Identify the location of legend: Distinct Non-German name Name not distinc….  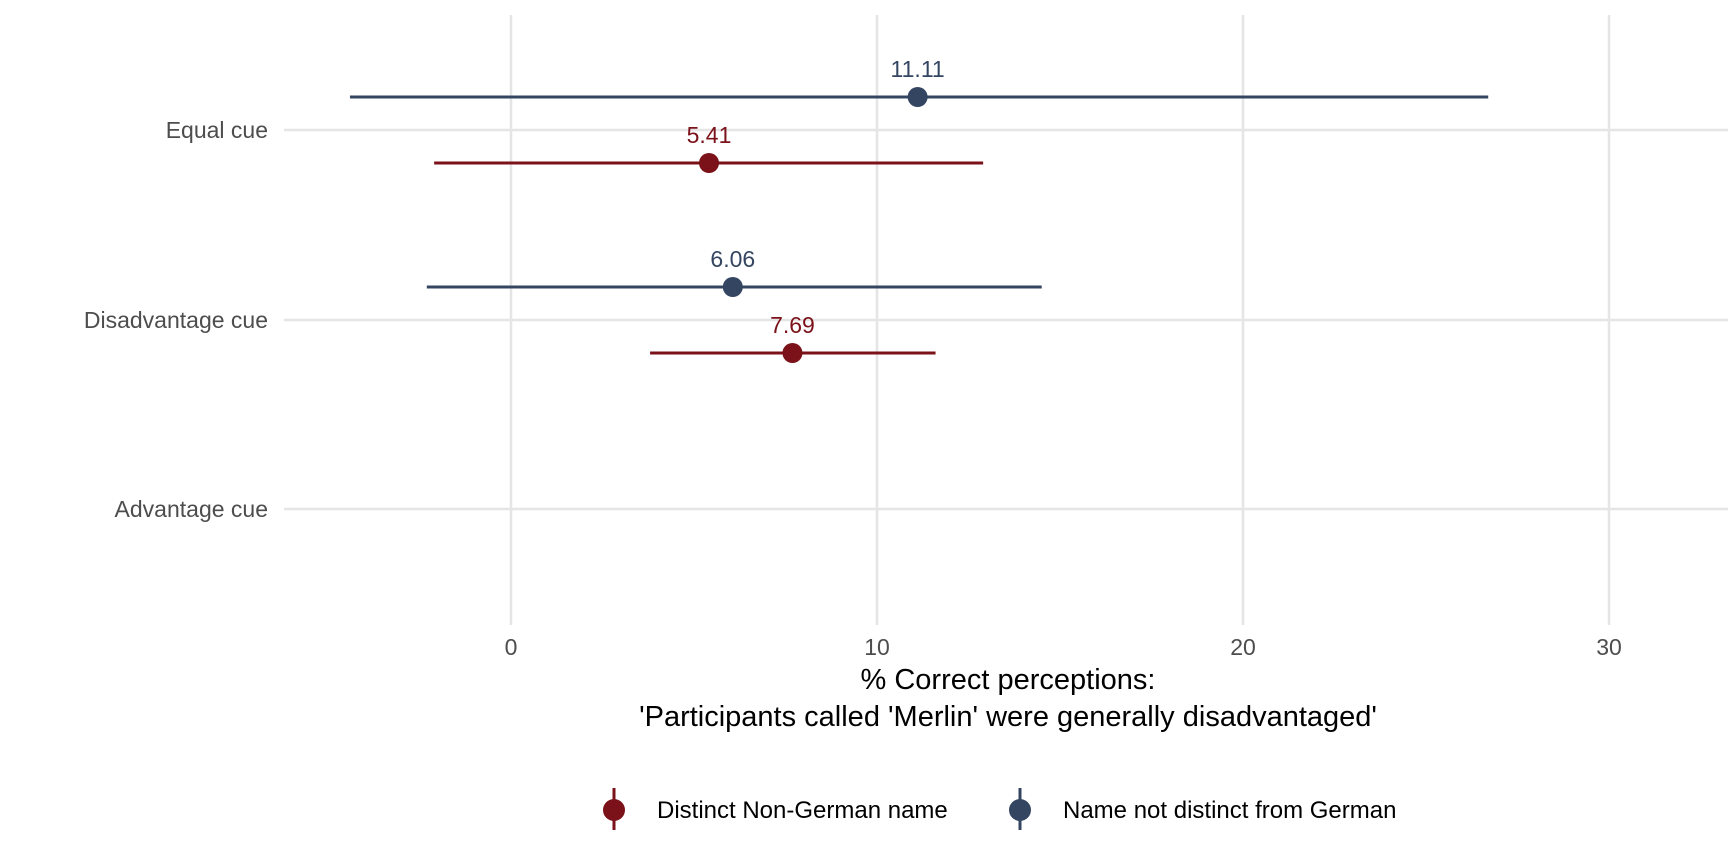
(999, 809).